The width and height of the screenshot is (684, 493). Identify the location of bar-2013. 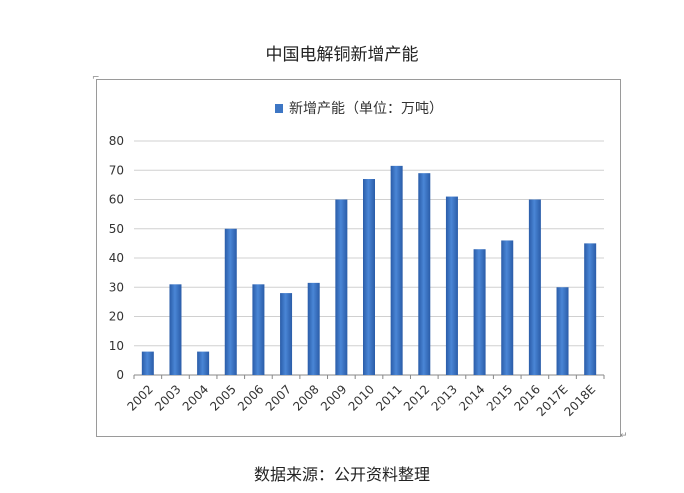
(451, 285).